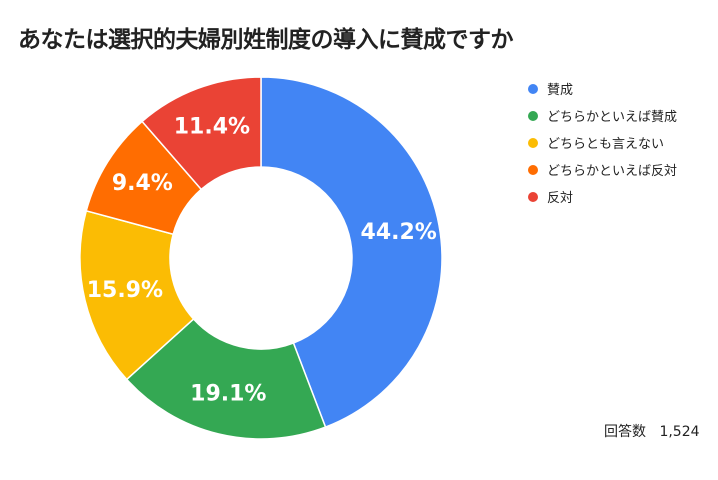  I want to click on legend-item-4: どちらかといえば反対, so click(602, 169).